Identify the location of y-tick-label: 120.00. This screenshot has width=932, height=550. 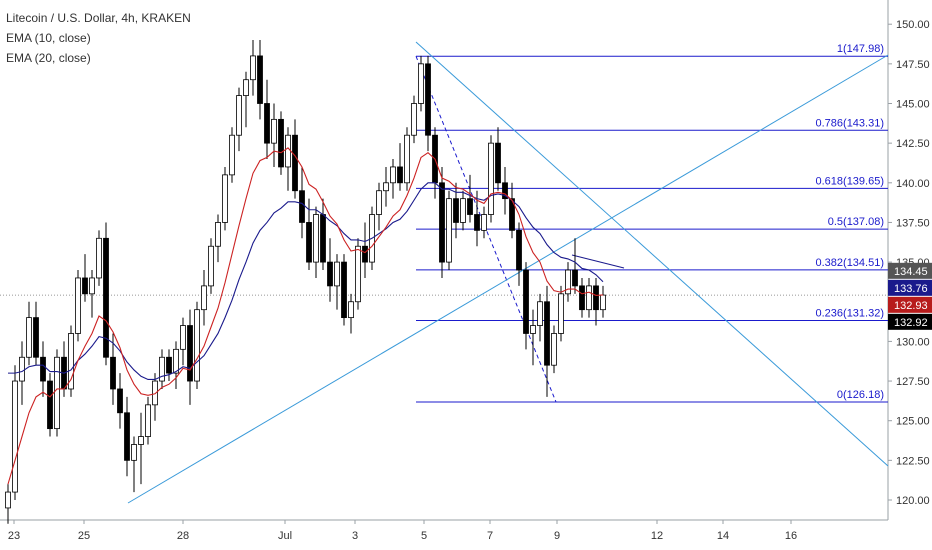
(913, 501).